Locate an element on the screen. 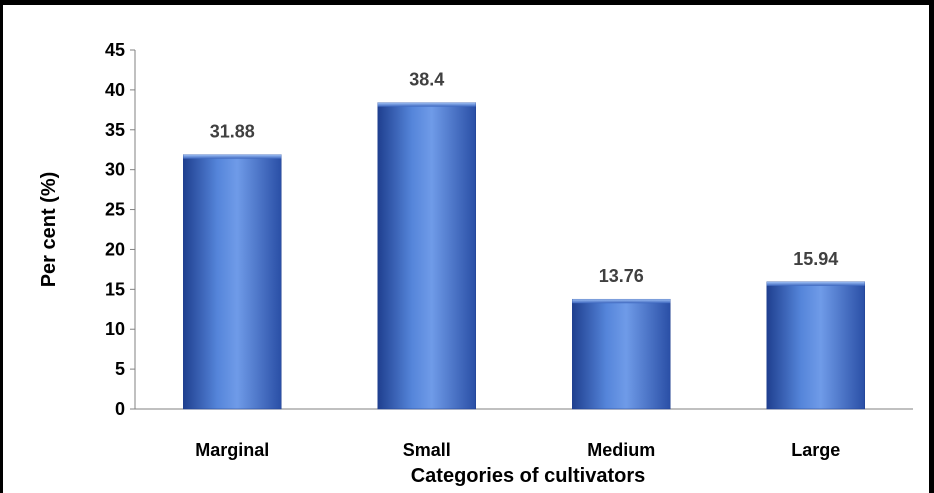 This screenshot has width=934, height=493. y-axis: 0 5 10 15 20 25 30 35 40 45 is located at coordinates (120, 229).